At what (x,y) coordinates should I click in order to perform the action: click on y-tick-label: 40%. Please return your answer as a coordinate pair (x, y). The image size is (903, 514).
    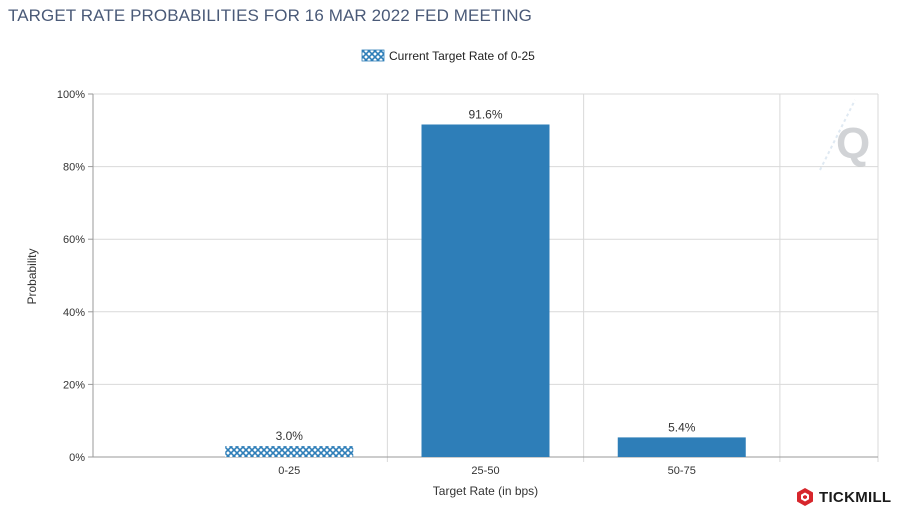
    Looking at the image, I should click on (74, 313).